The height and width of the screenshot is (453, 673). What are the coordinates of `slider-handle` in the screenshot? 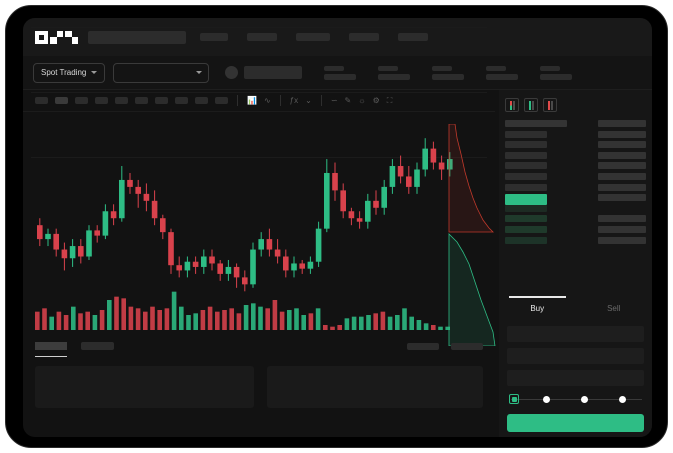 It's located at (514, 399).